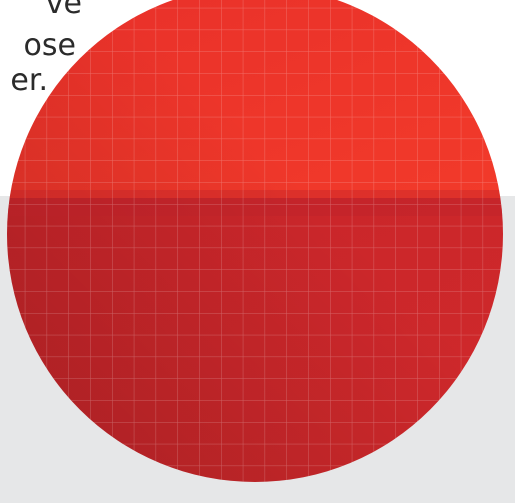 The width and height of the screenshot is (515, 503). Describe the element at coordinates (29, 80) in the screenshot. I see `text-line-3: er.` at that location.